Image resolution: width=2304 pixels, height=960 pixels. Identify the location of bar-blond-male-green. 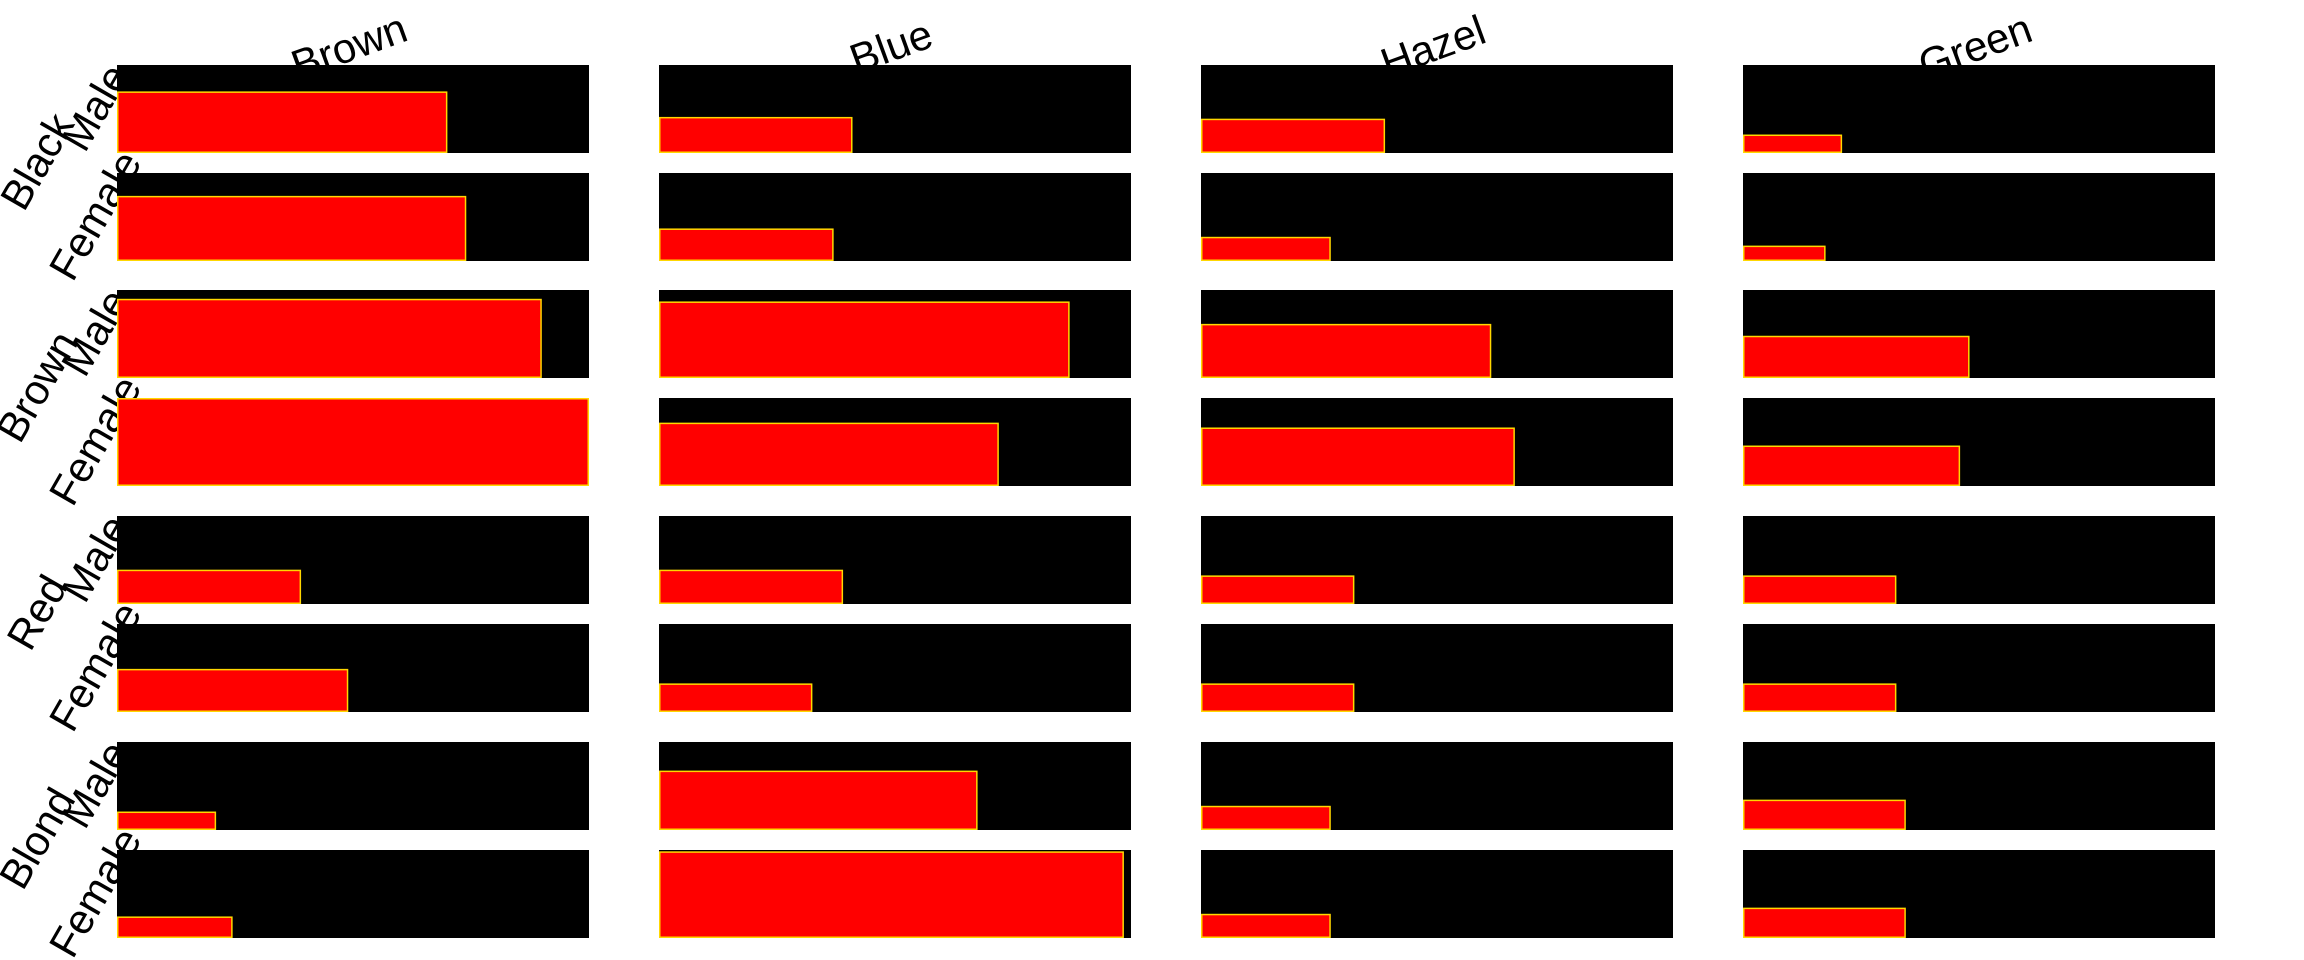
(1824, 815).